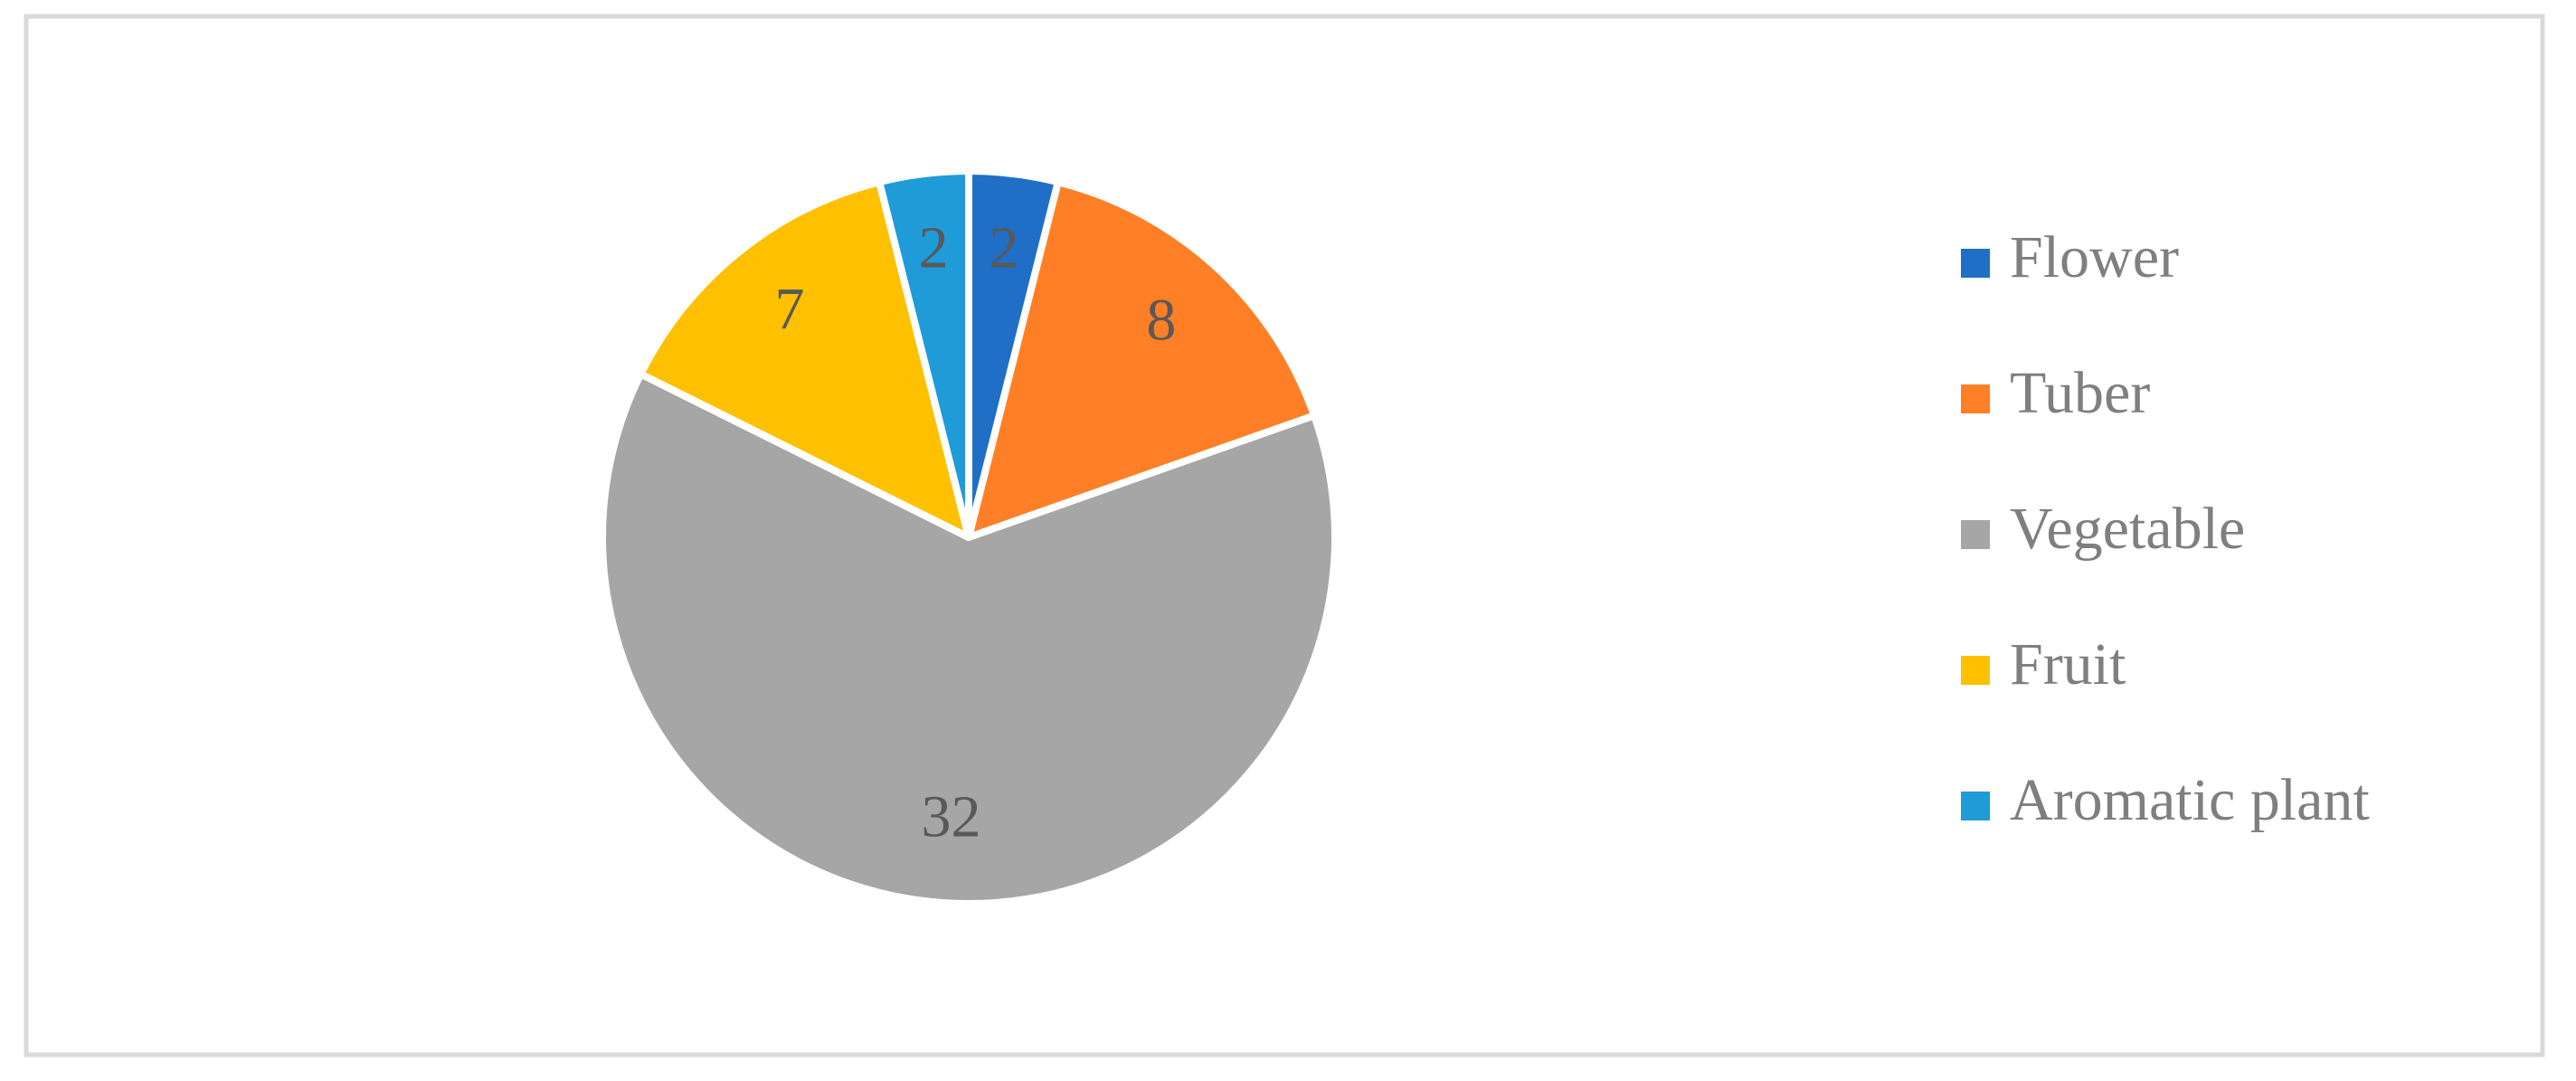  I want to click on legend-label: Aromatic plant, so click(2190, 800).